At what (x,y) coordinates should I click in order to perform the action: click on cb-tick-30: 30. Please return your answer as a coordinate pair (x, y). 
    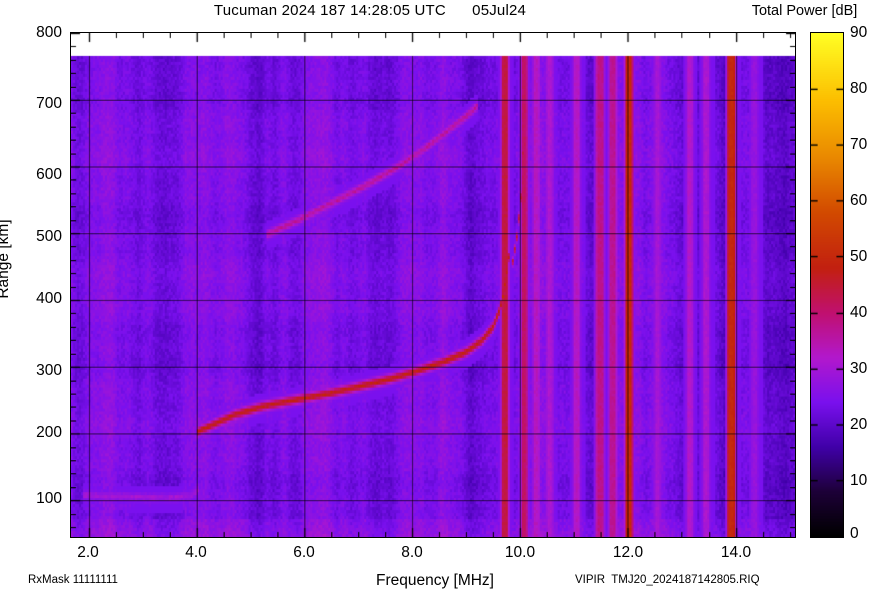
    Looking at the image, I should click on (859, 368).